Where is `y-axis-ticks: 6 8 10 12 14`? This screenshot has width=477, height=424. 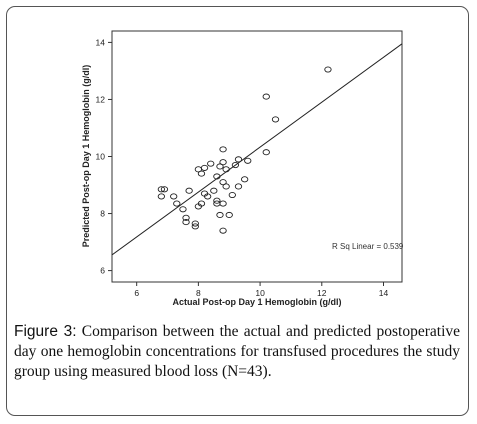
y-axis-ticks: 6 8 10 12 14 is located at coordinates (104, 156).